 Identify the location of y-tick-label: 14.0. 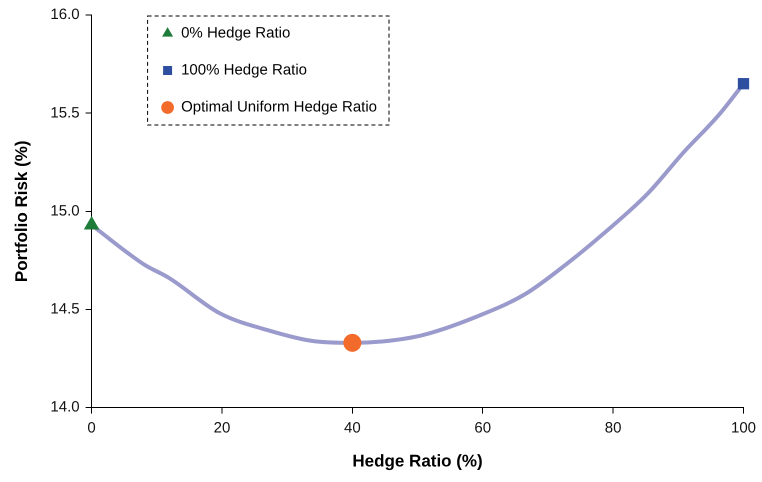
(65, 407).